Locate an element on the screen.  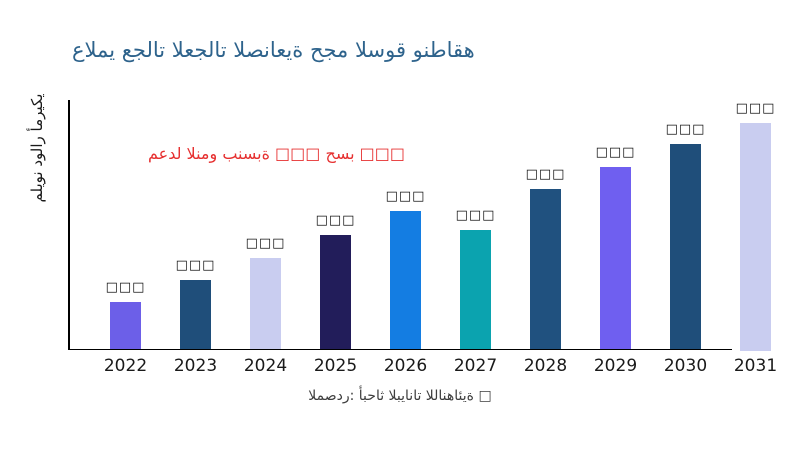
bar-value-label-2026: □□□ is located at coordinates (405, 196).